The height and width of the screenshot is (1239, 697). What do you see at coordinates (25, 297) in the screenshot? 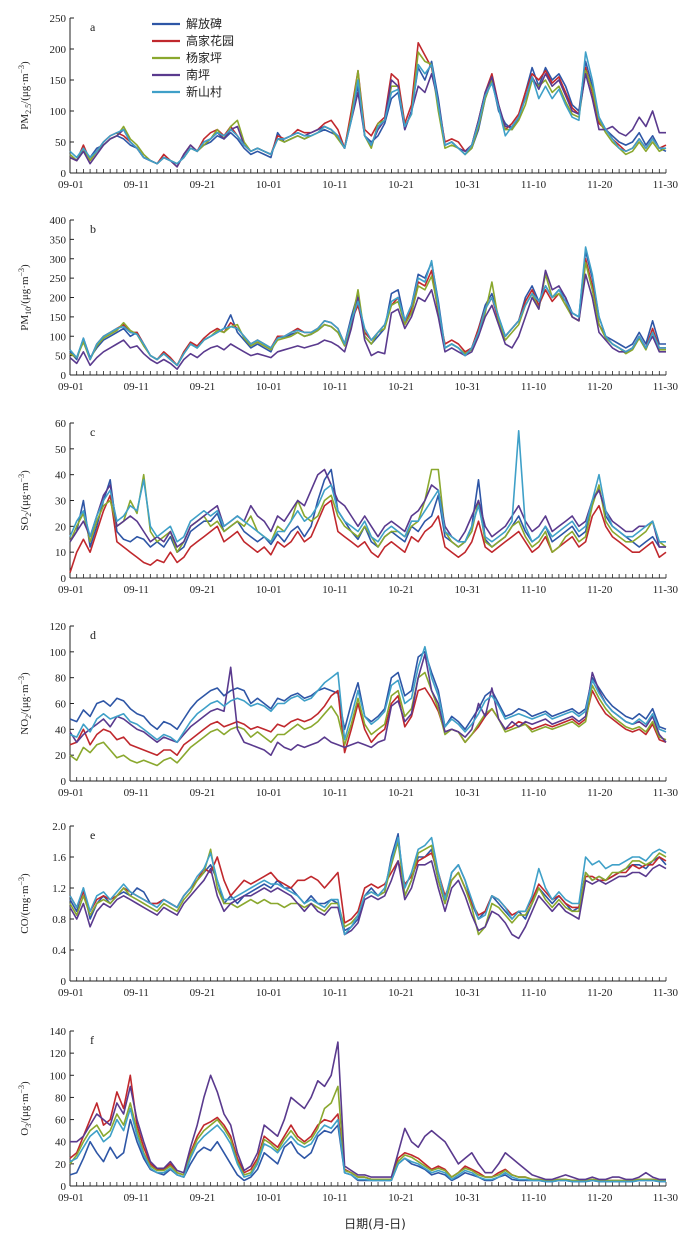
I see `y-axis-label: PM10/(μg·m−3)` at bounding box center [25, 297].